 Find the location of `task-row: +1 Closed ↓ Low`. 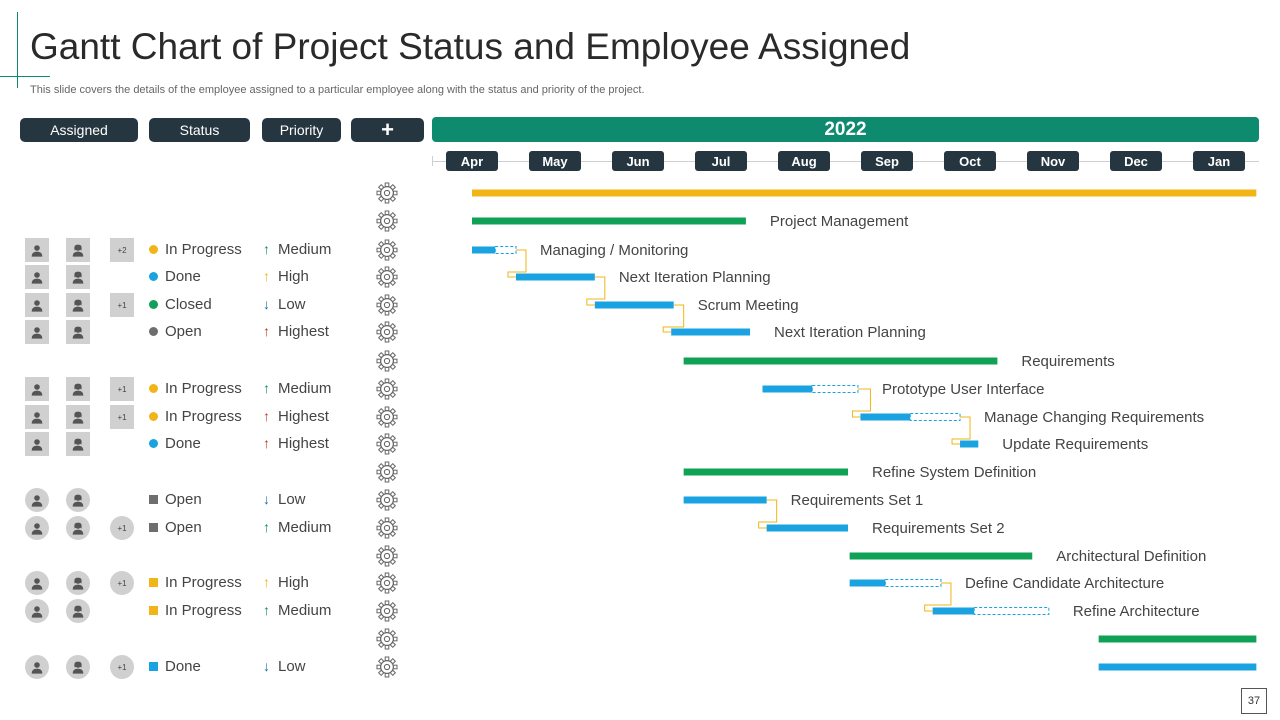

task-row: +1 Closed ↓ Low is located at coordinates (210, 305).